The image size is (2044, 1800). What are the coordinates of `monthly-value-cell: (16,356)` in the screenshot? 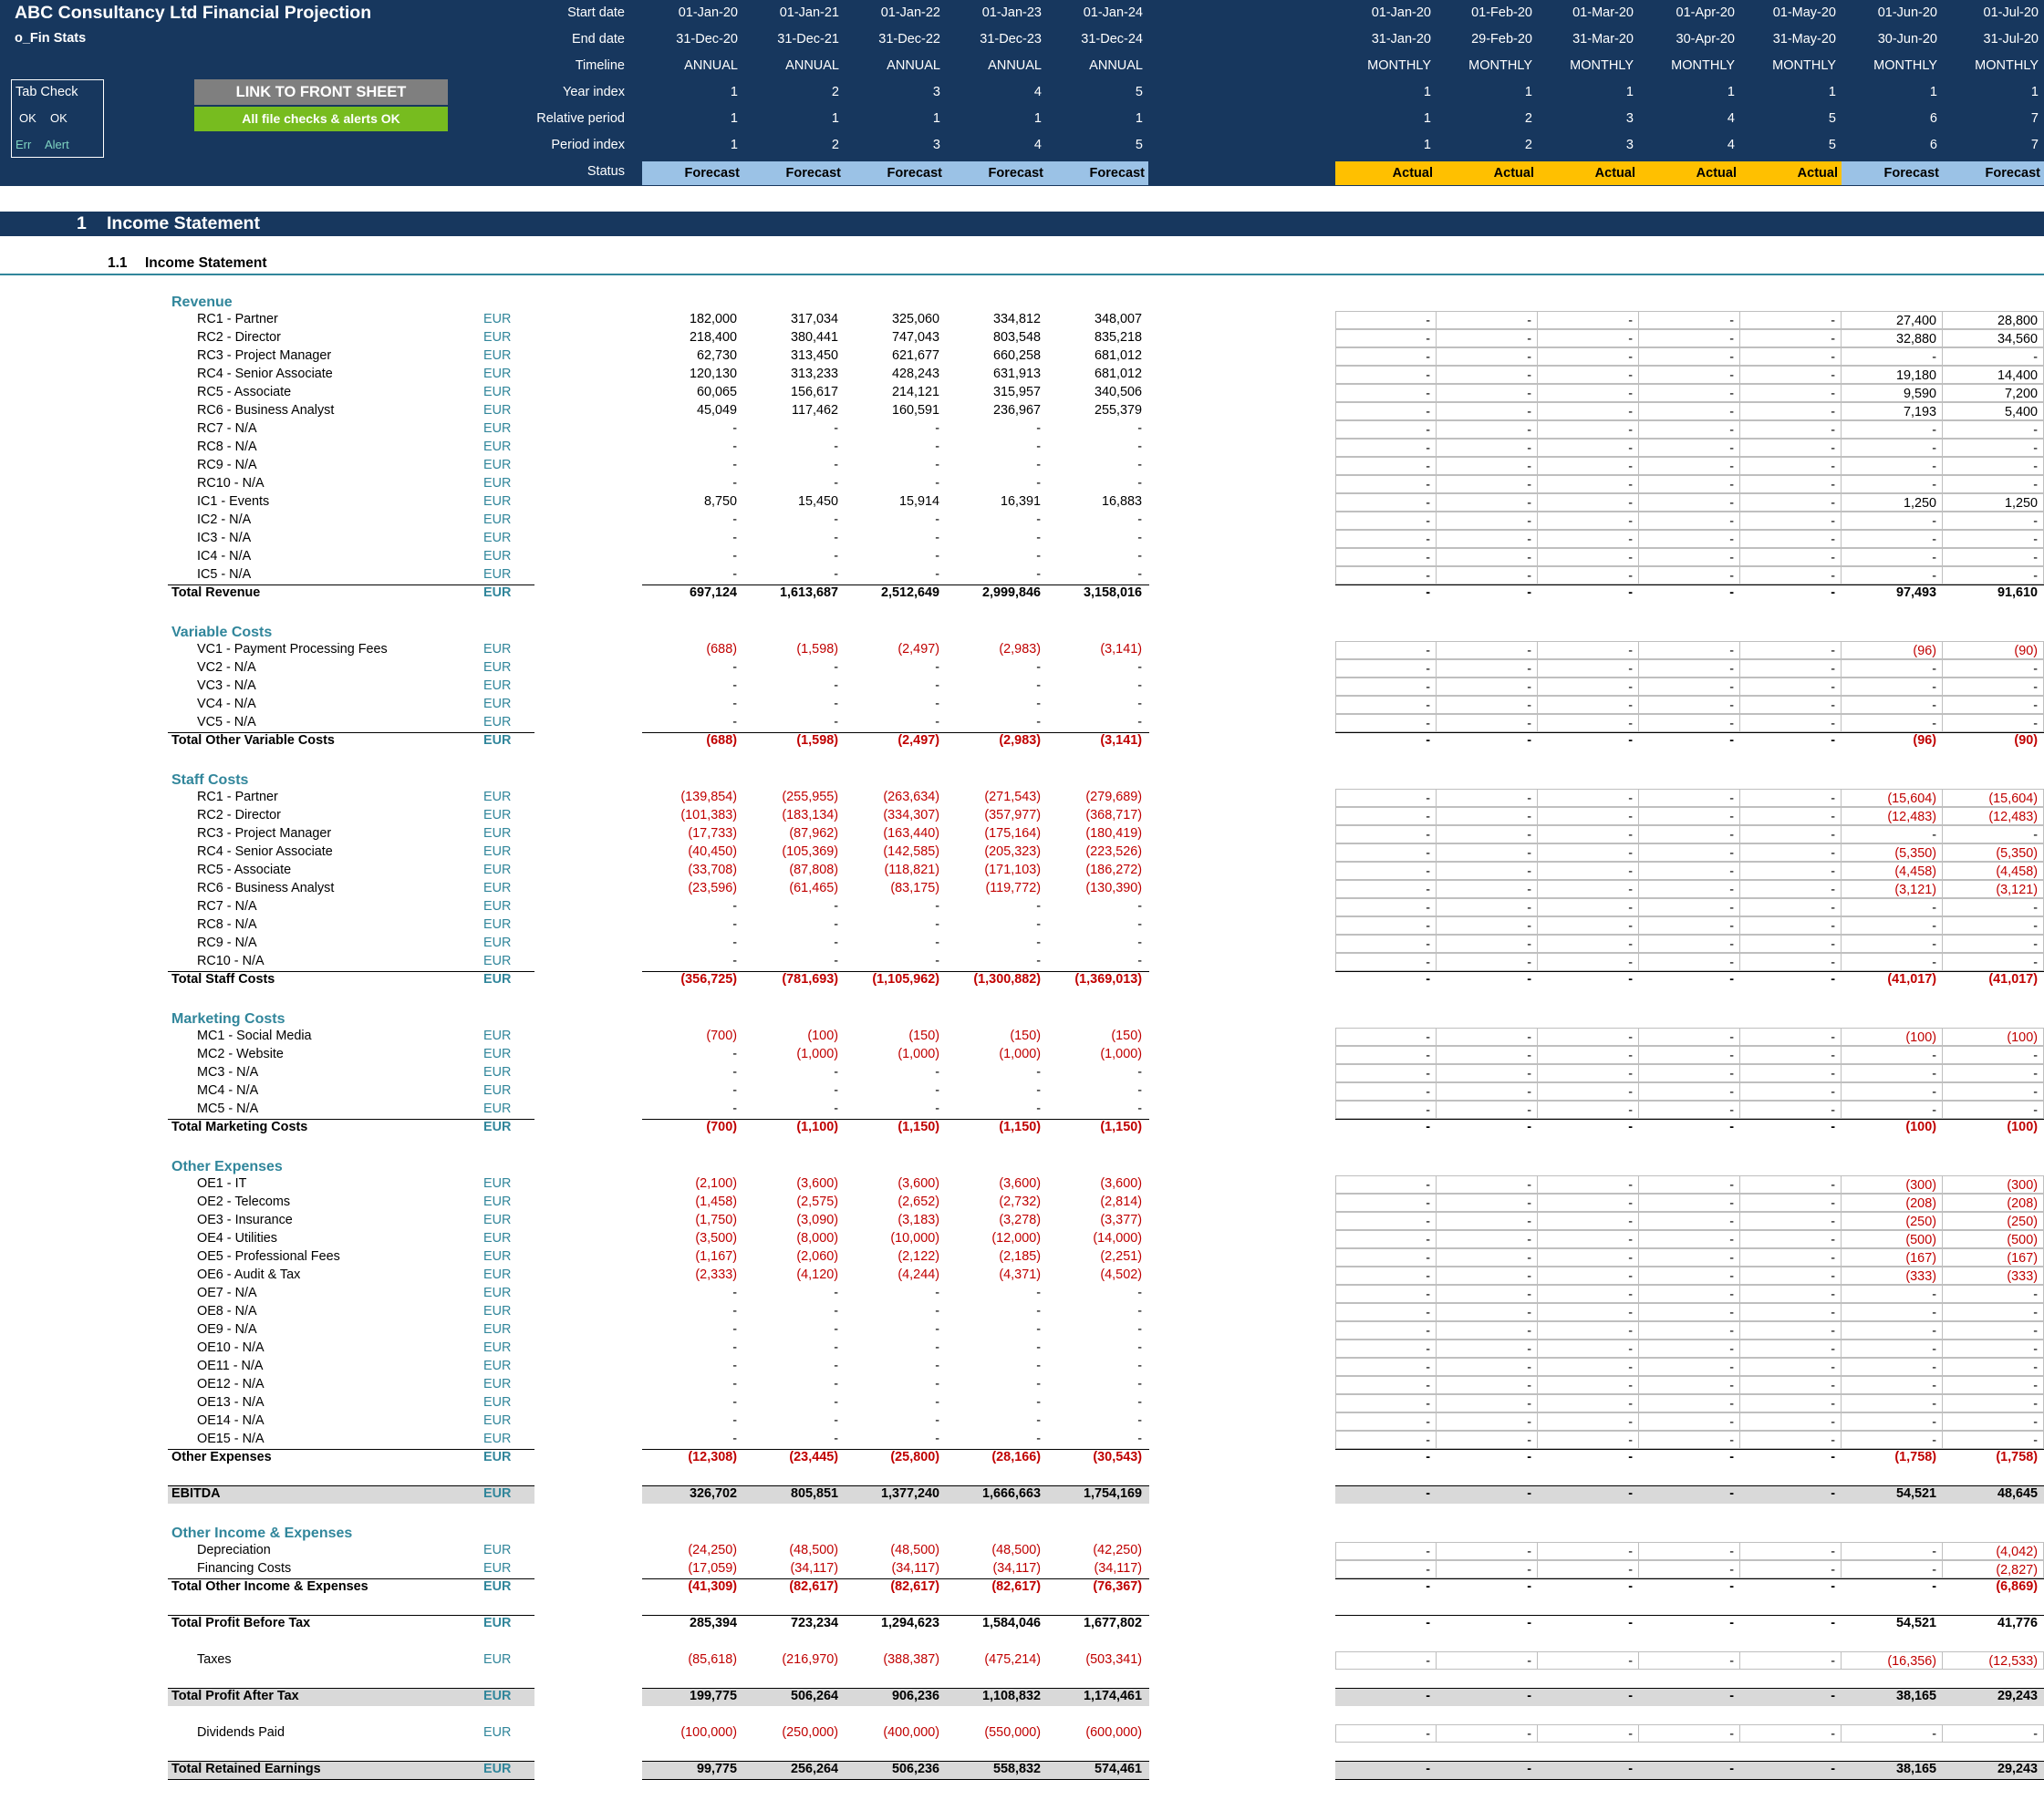 It's located at (1892, 1661).